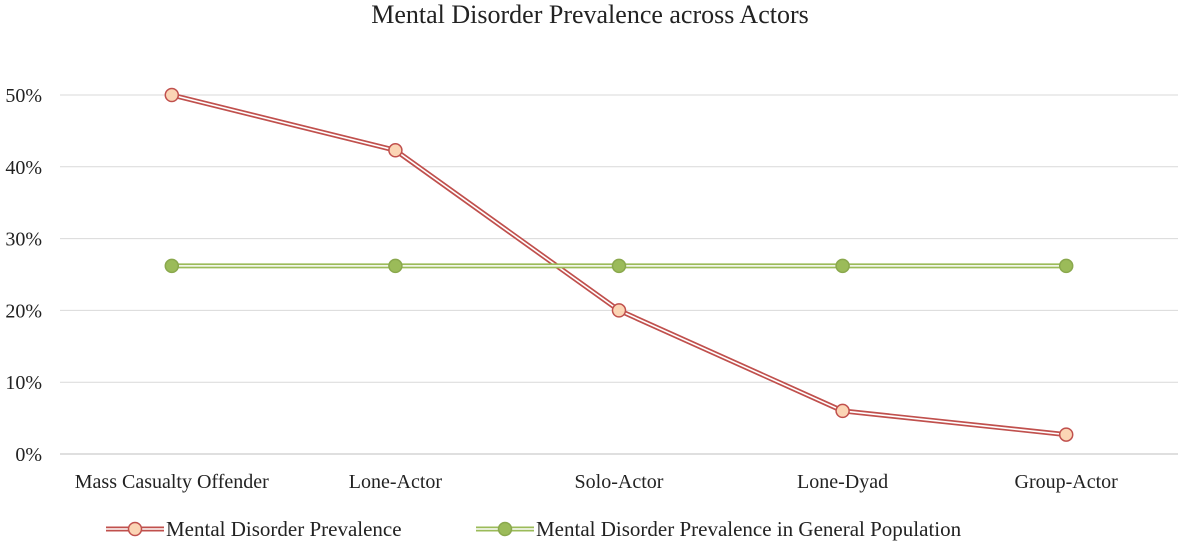 This screenshot has height=544, width=1180. What do you see at coordinates (842, 482) in the screenshot?
I see `x-tick-label: Lone-Dyad` at bounding box center [842, 482].